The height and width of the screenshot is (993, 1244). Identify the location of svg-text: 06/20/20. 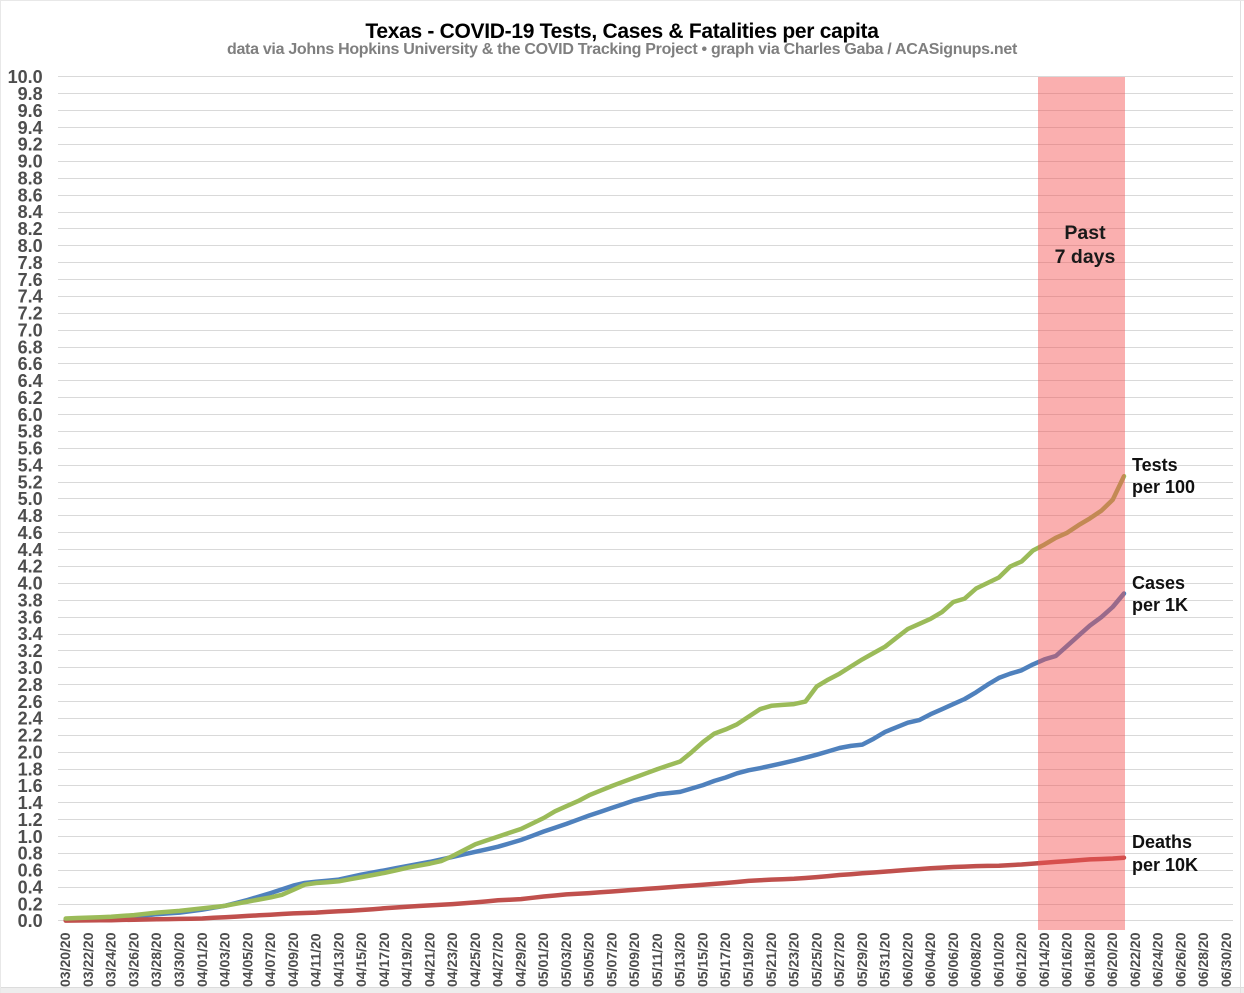
(1112, 959).